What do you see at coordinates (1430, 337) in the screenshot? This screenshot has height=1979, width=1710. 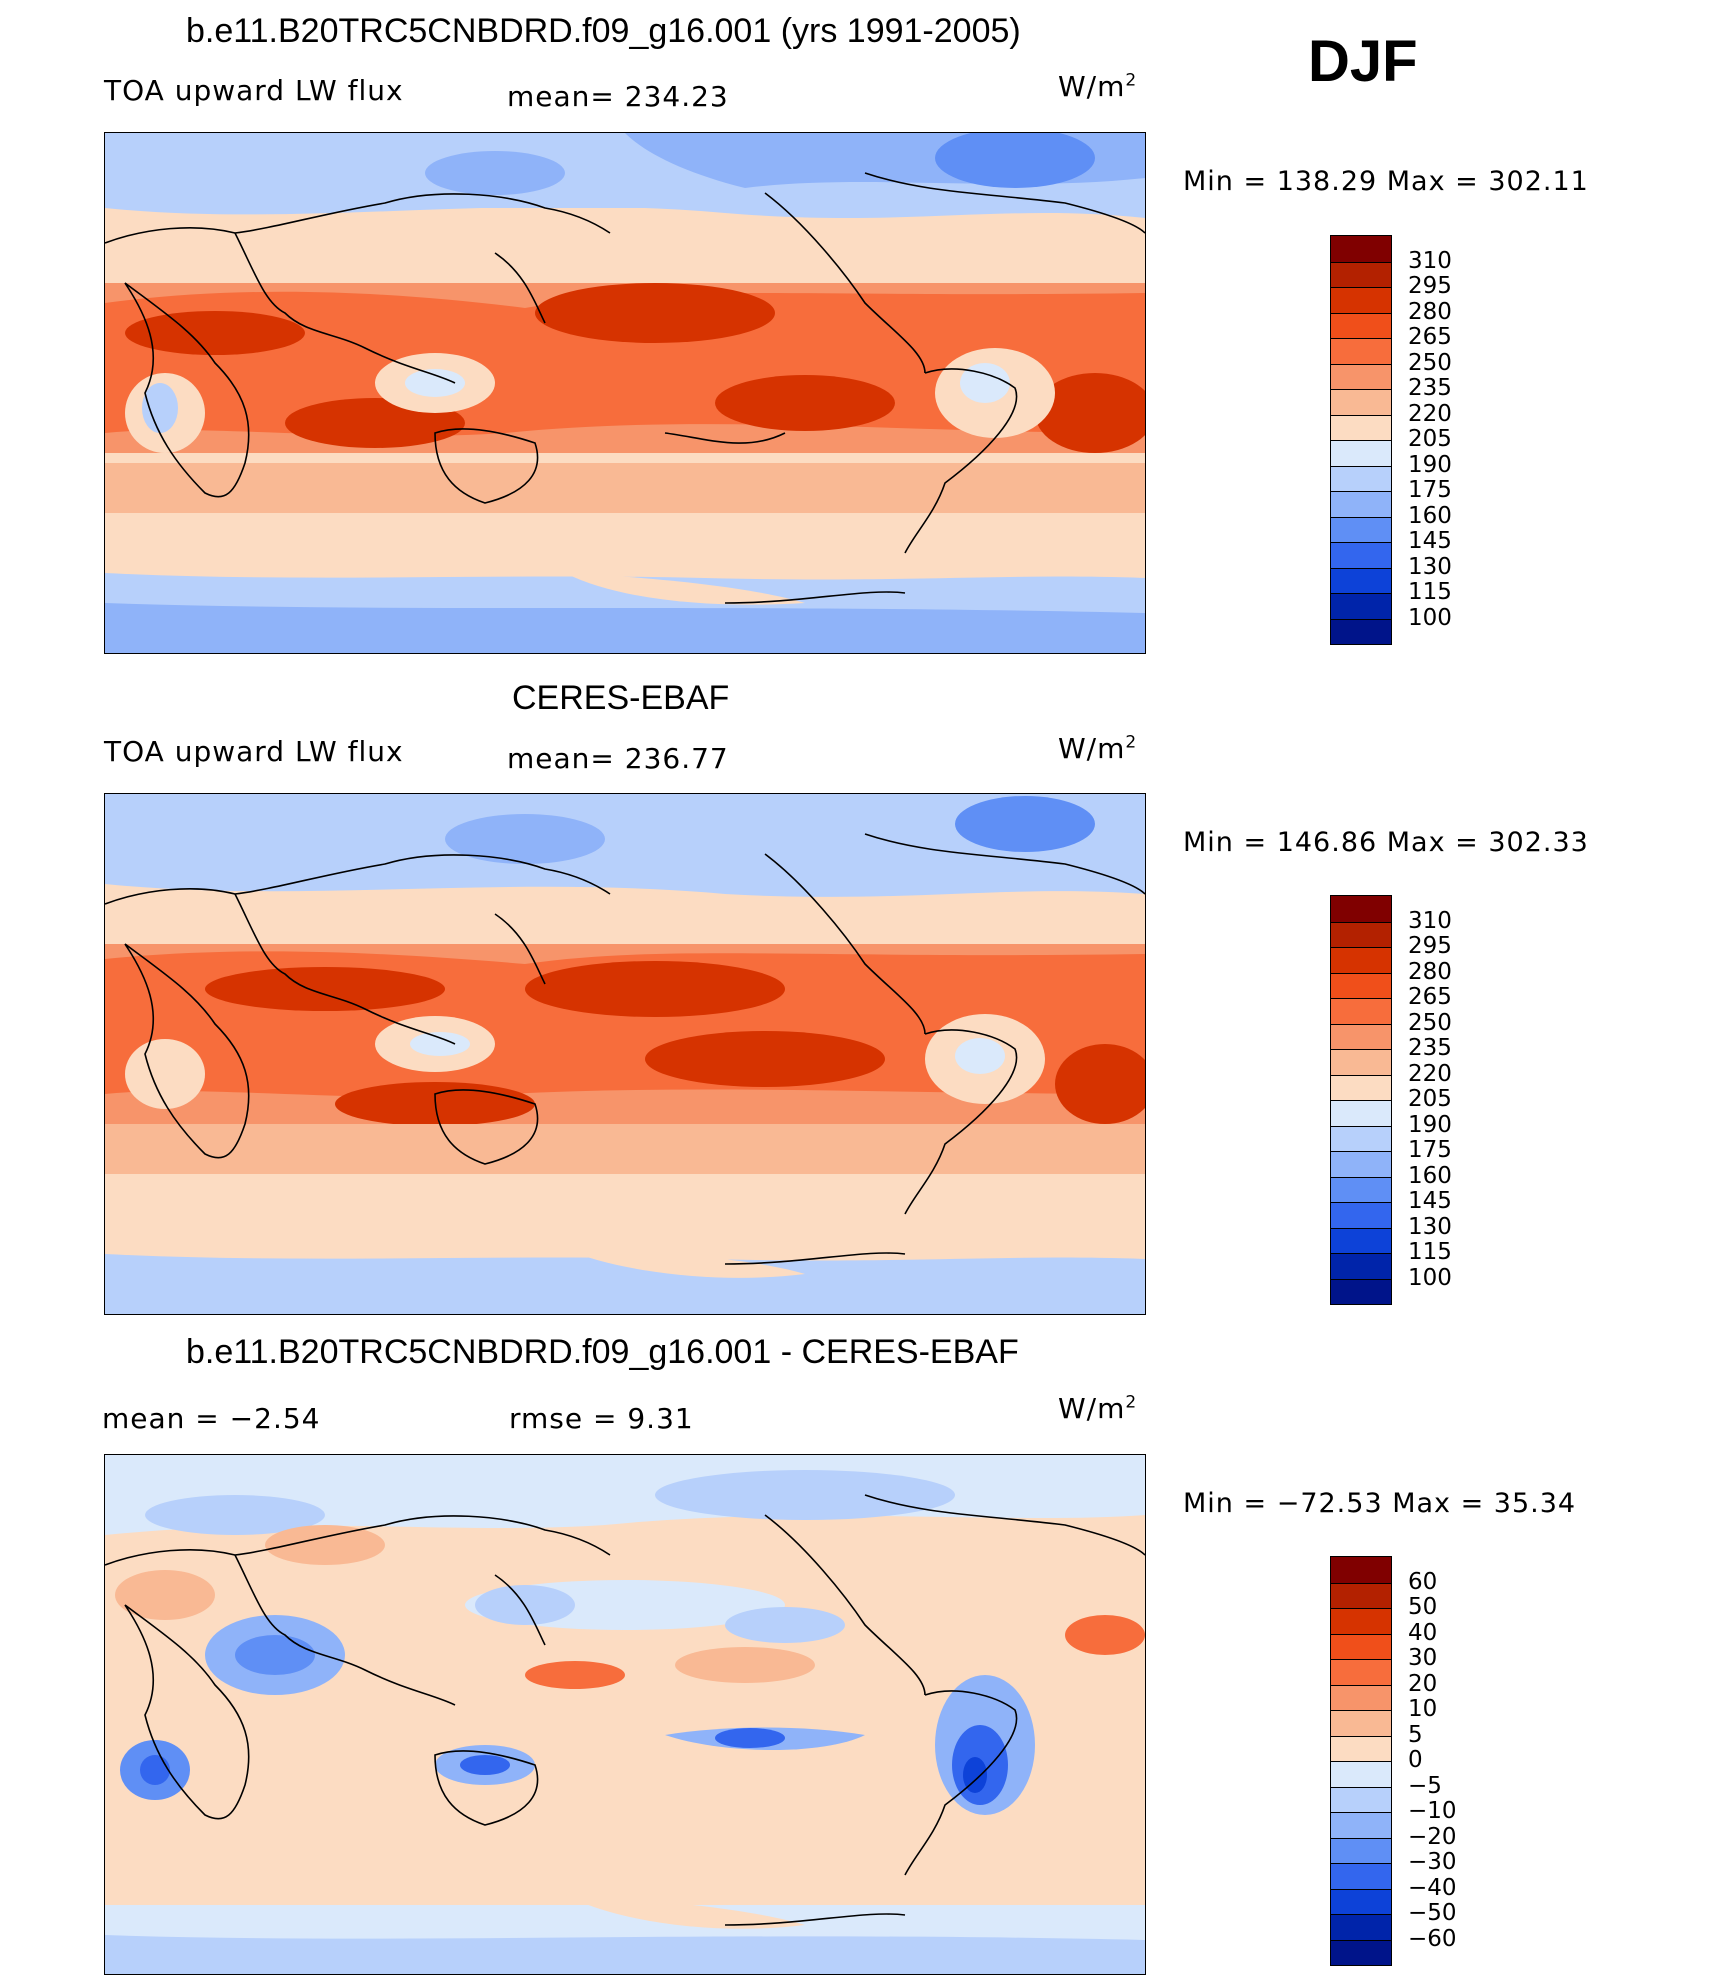 I see `colorbar-tick-label: 265` at bounding box center [1430, 337].